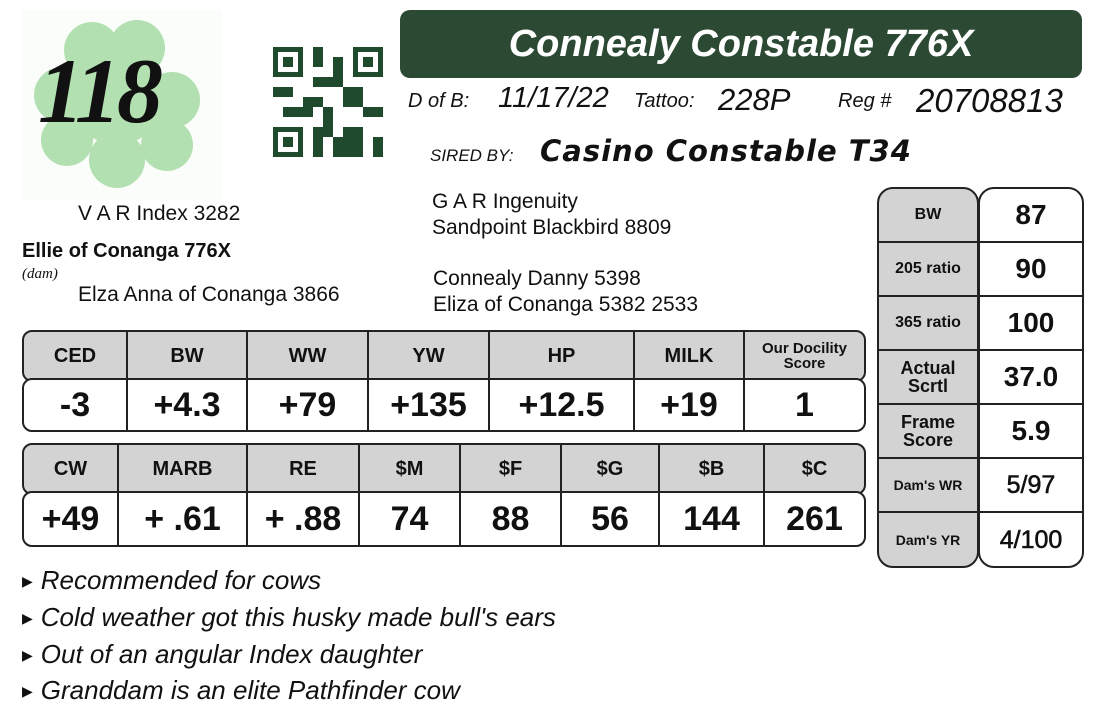 The image size is (1104, 701). What do you see at coordinates (611, 469) in the screenshot?
I see `epd-header: $G` at bounding box center [611, 469].